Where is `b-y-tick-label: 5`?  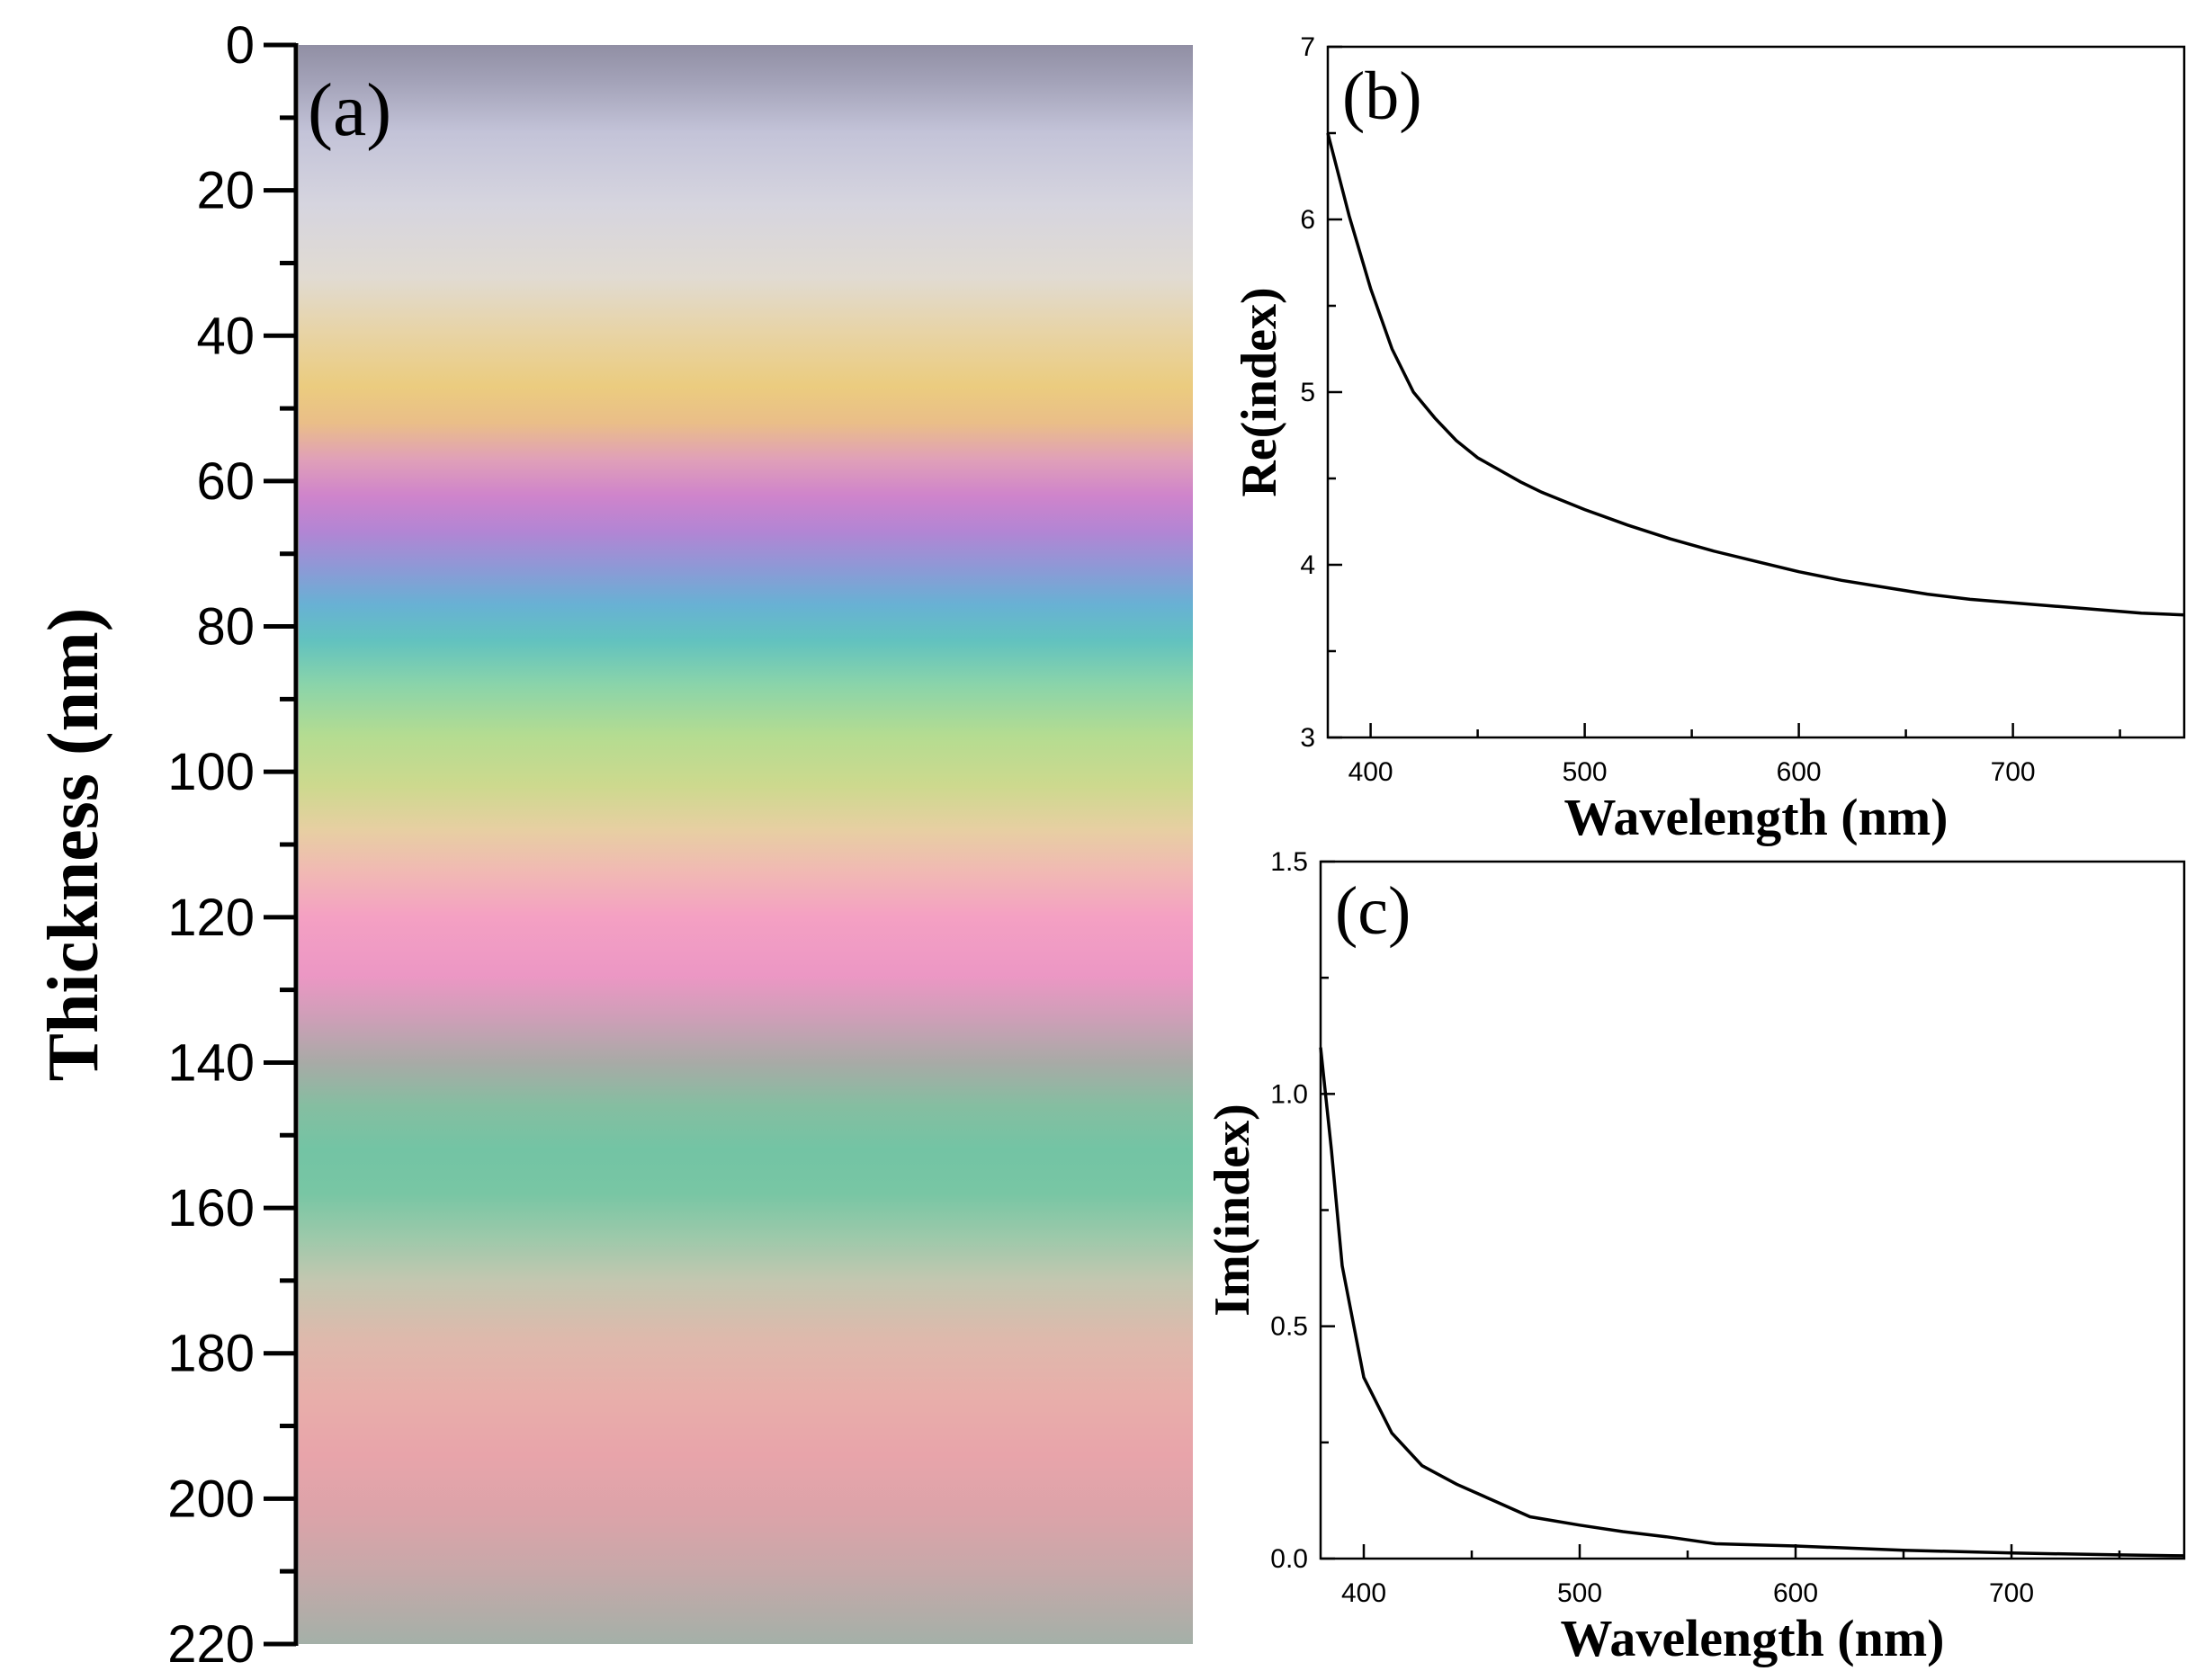
b-y-tick-label: 5 is located at coordinates (1307, 393).